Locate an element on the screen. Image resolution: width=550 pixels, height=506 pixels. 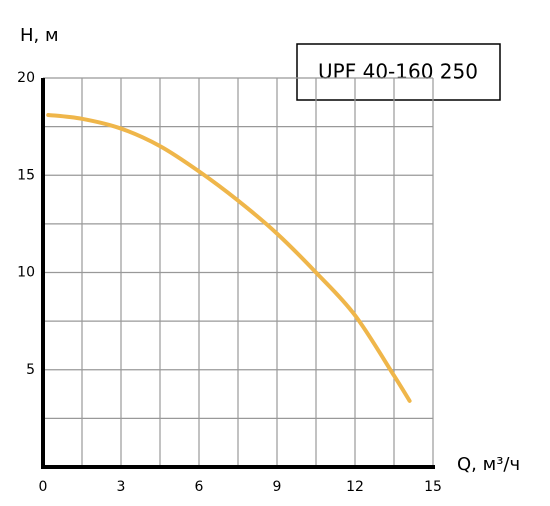
chart-title: UPF 40-160 250 is located at coordinates (398, 72).